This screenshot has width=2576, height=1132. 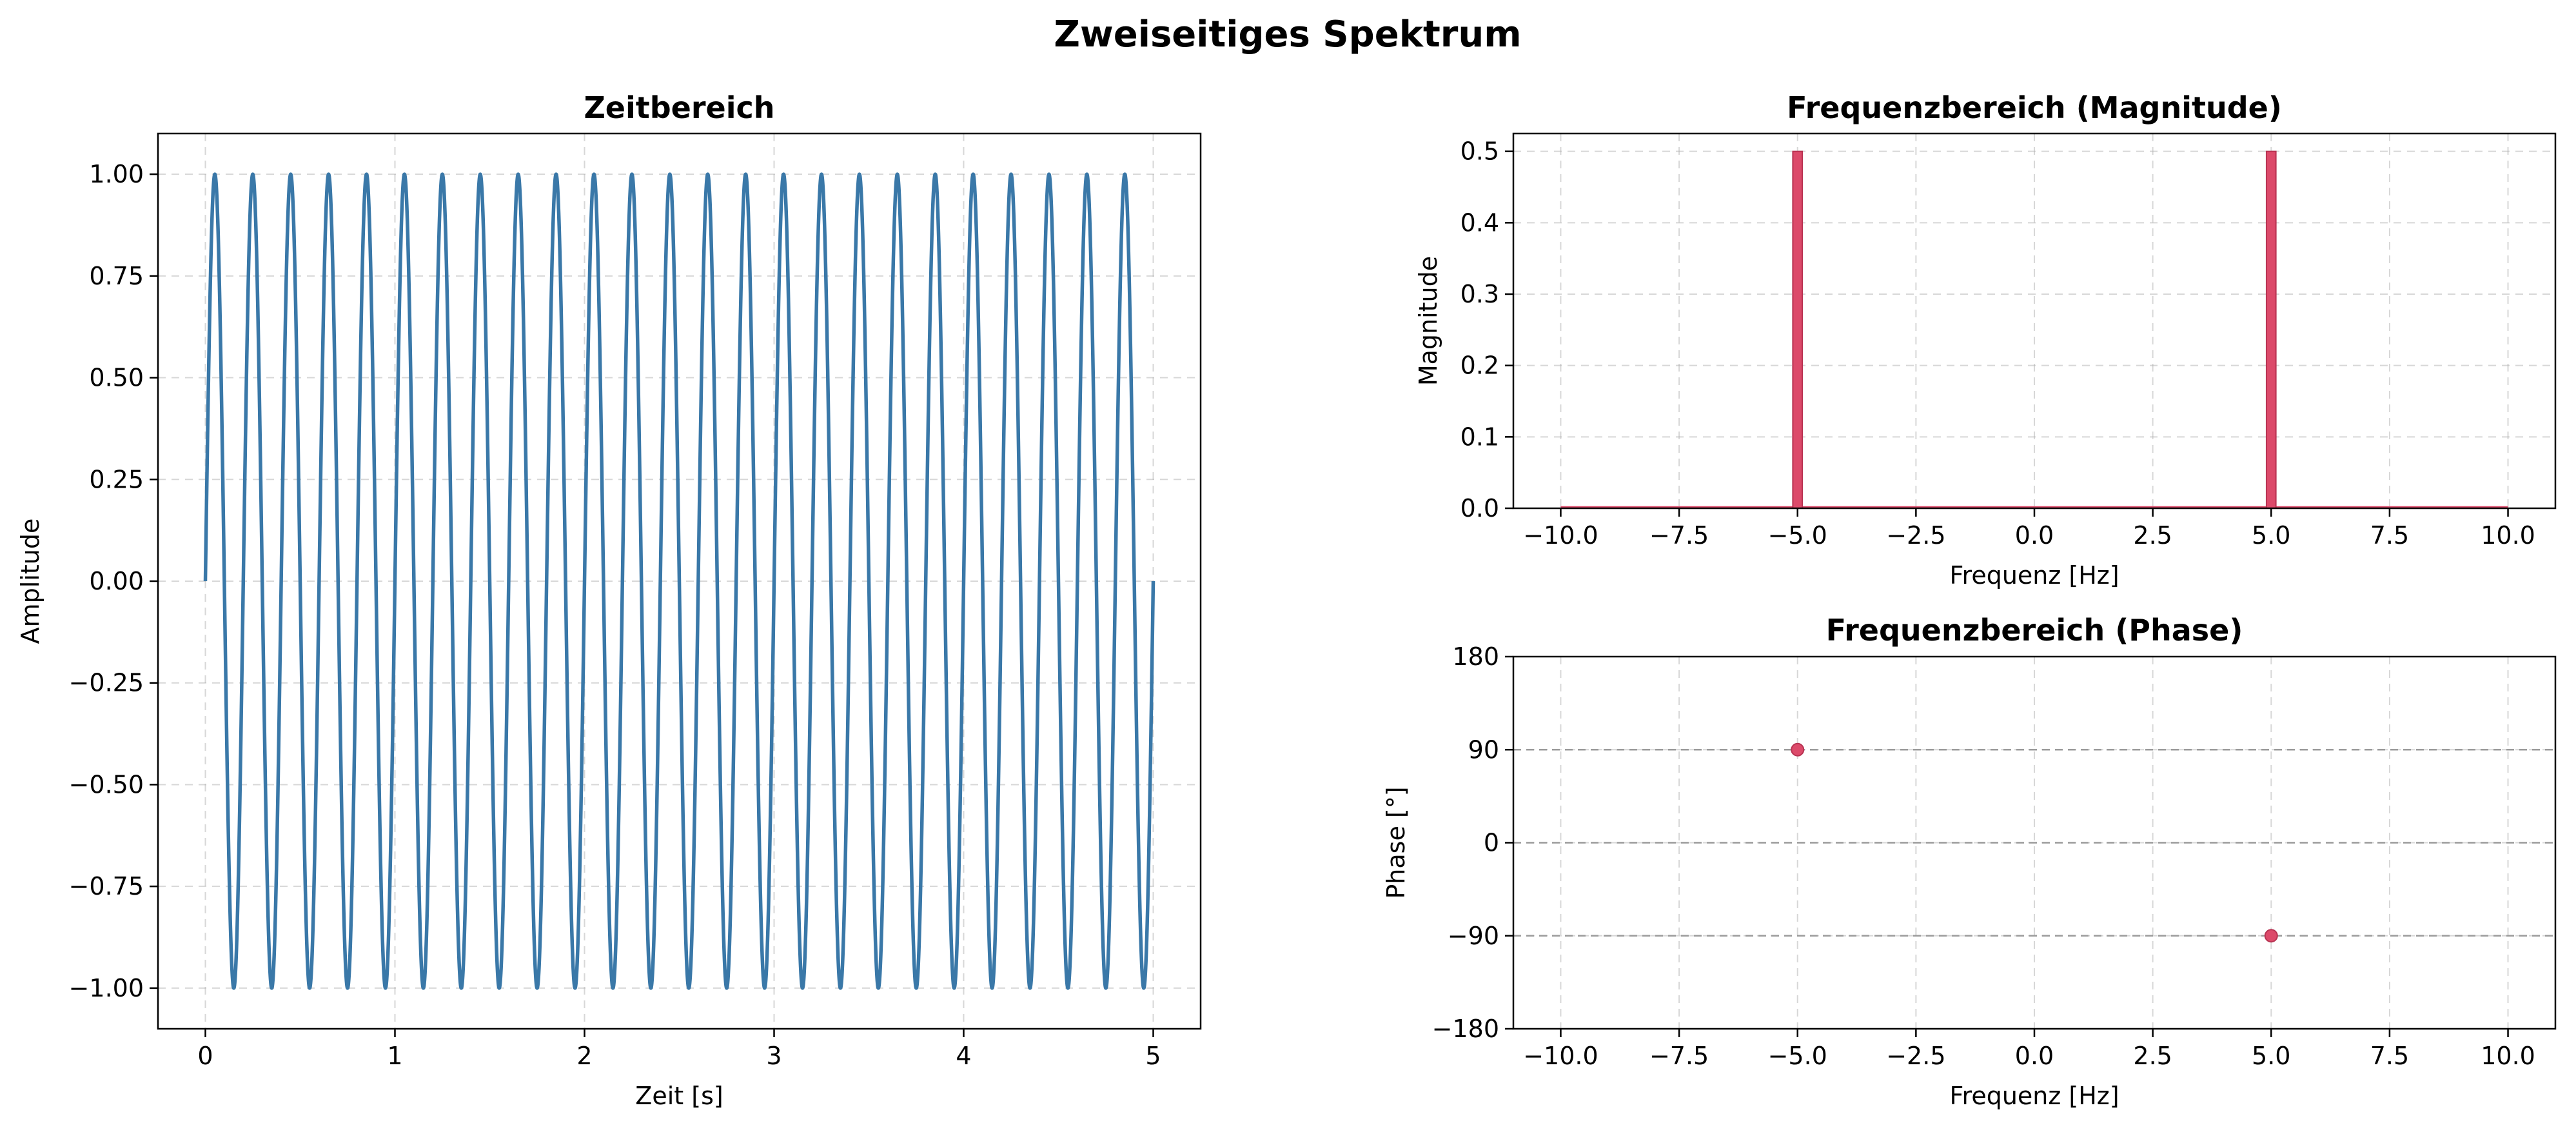 I want to click on y-tick-label: 0.0, so click(x=1479, y=508).